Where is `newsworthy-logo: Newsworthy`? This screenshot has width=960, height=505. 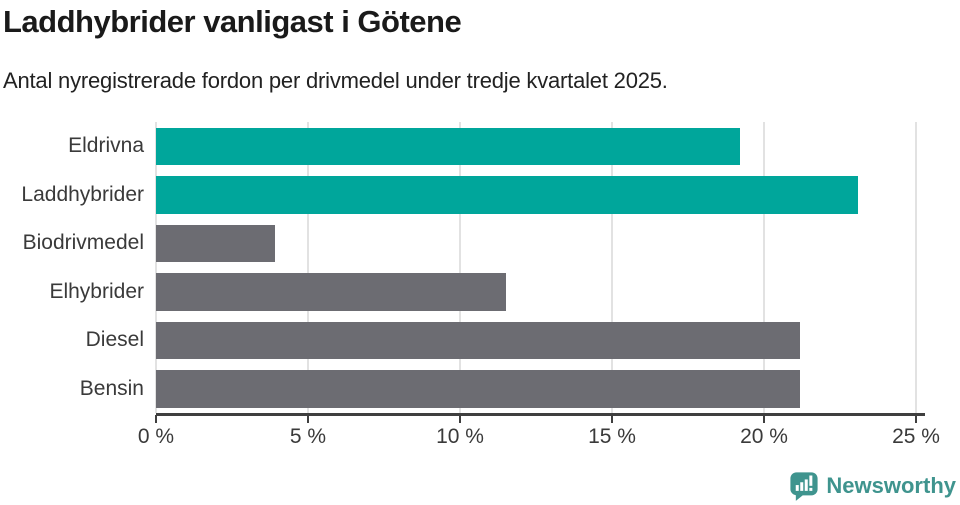
newsworthy-logo: Newsworthy is located at coordinates (872, 486).